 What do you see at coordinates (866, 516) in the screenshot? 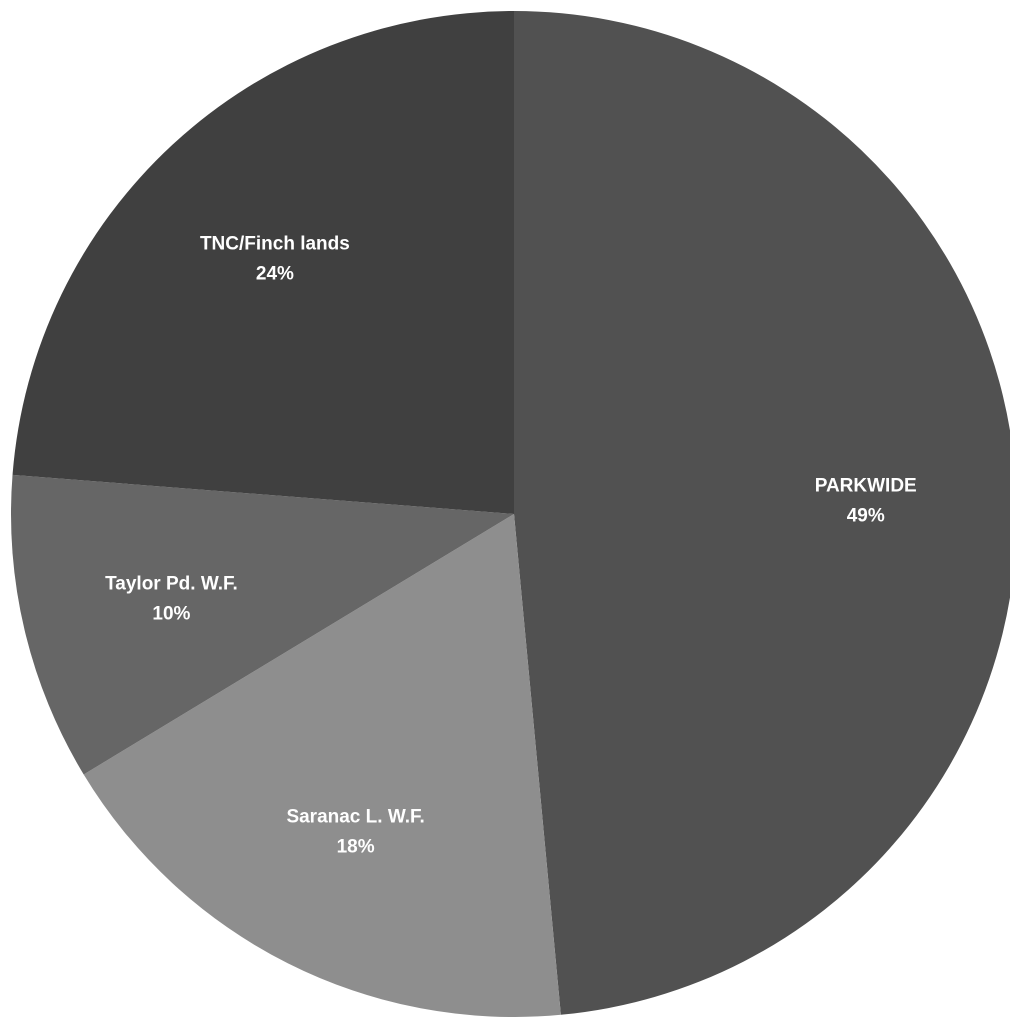
I see `slice-percent-label: 49%` at bounding box center [866, 516].